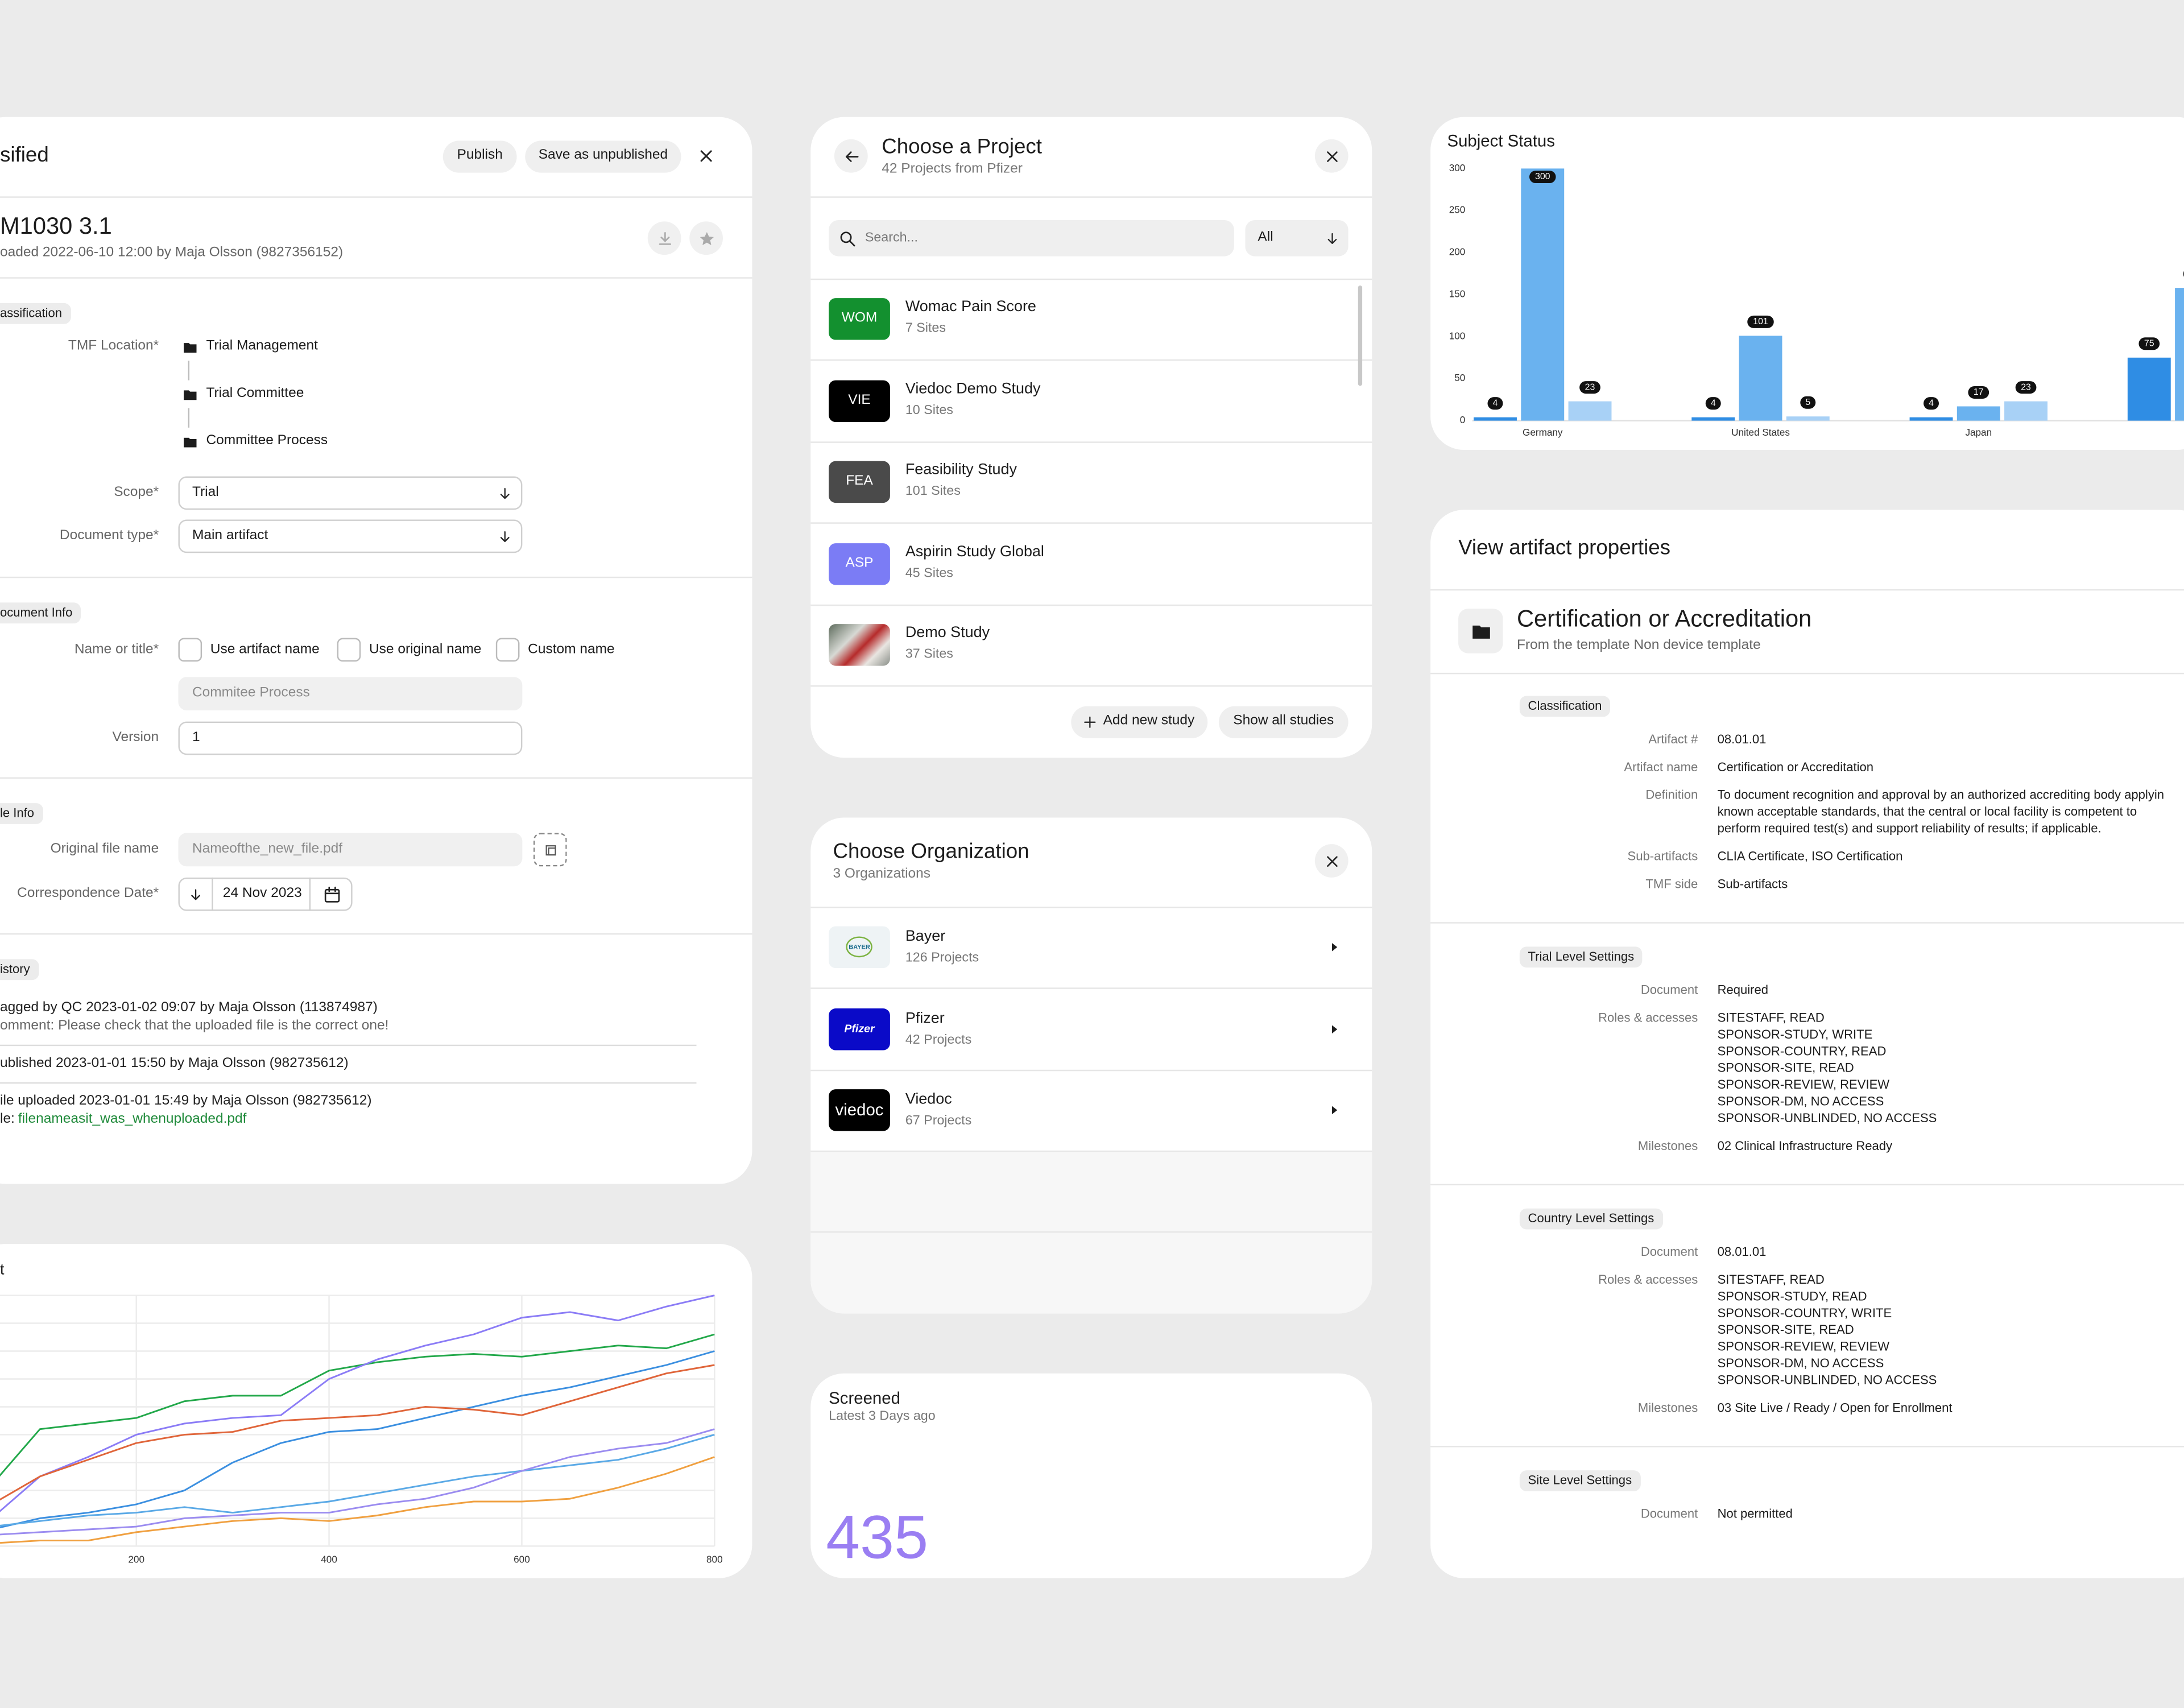 Image resolution: width=2184 pixels, height=1708 pixels. Describe the element at coordinates (262, 893) in the screenshot. I see `date-value: 24 Nov 2023` at that location.